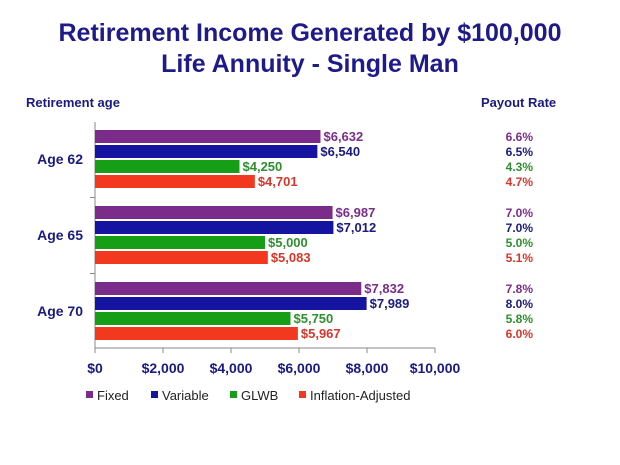  What do you see at coordinates (343, 136) in the screenshot?
I see `bar-value-label: $6,632` at bounding box center [343, 136].